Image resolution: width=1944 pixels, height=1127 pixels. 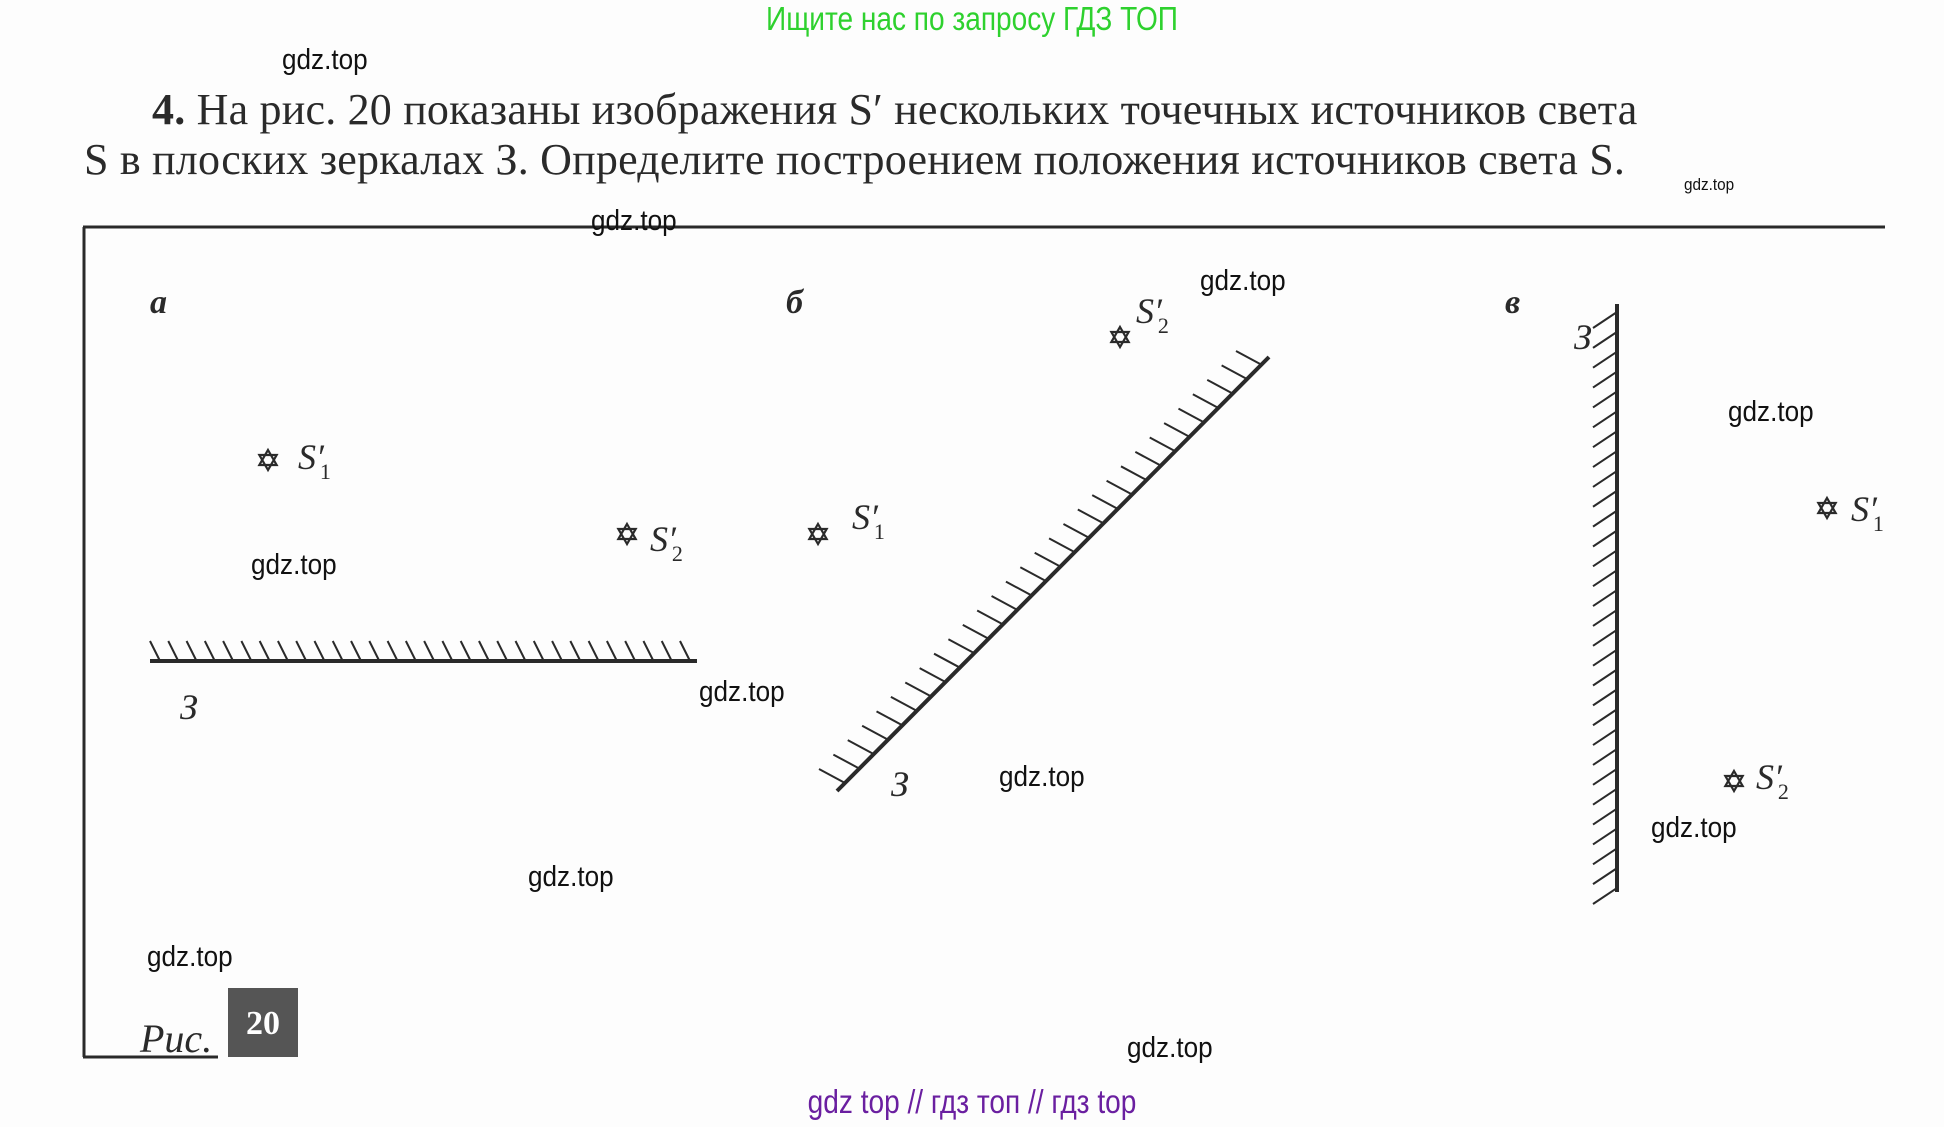 What do you see at coordinates (1867, 512) in the screenshot?
I see `image-c-s1: S′1` at bounding box center [1867, 512].